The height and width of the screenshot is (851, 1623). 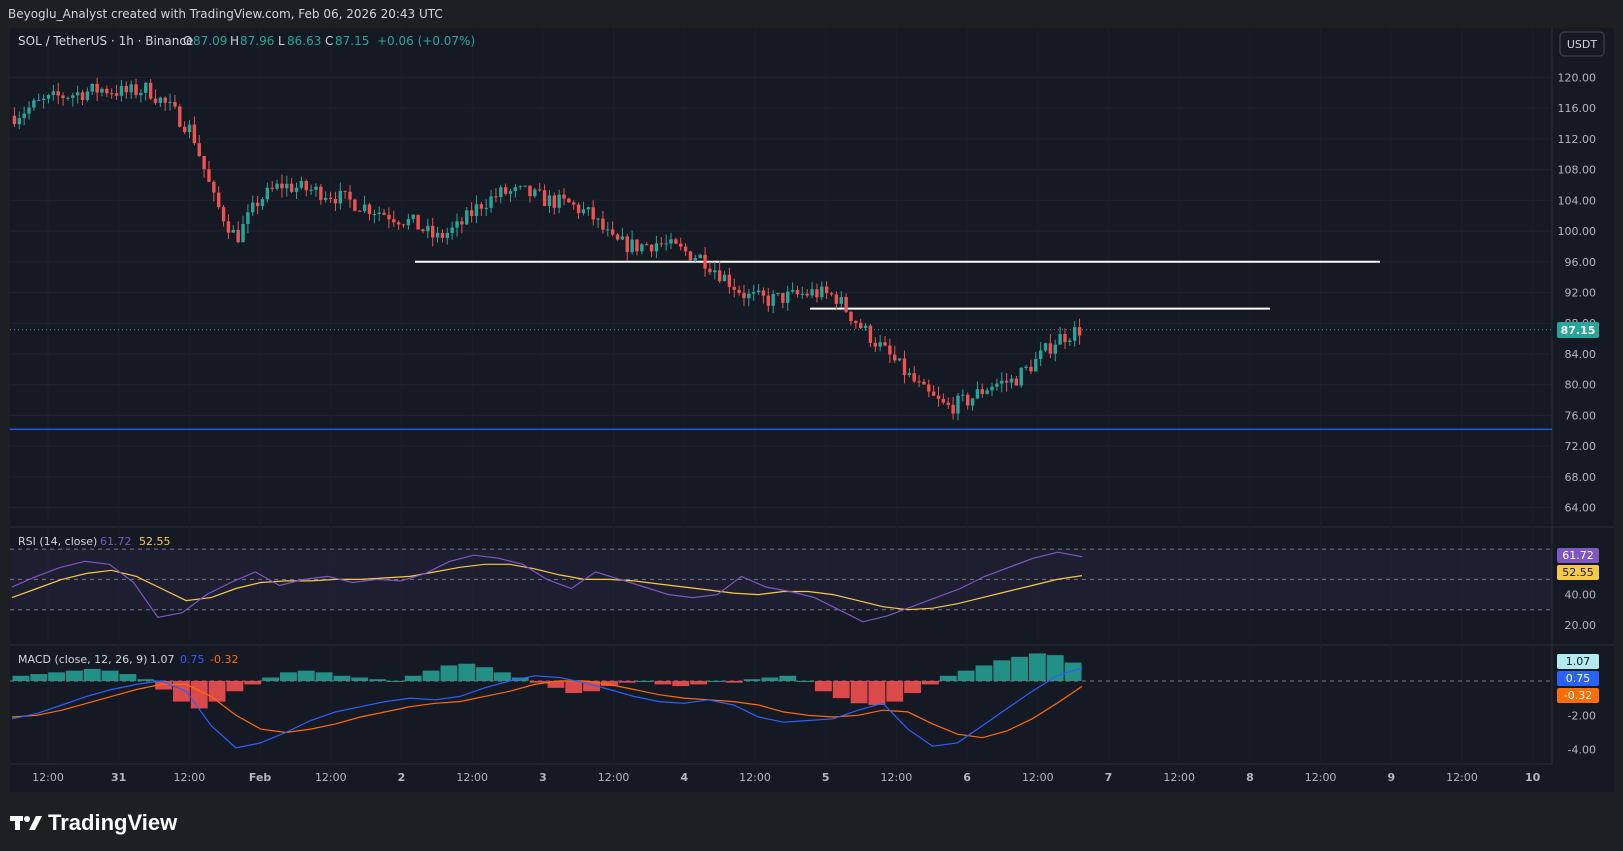 What do you see at coordinates (426, 41) in the screenshot?
I see `change-value: +0.06 (+0.07%)` at bounding box center [426, 41].